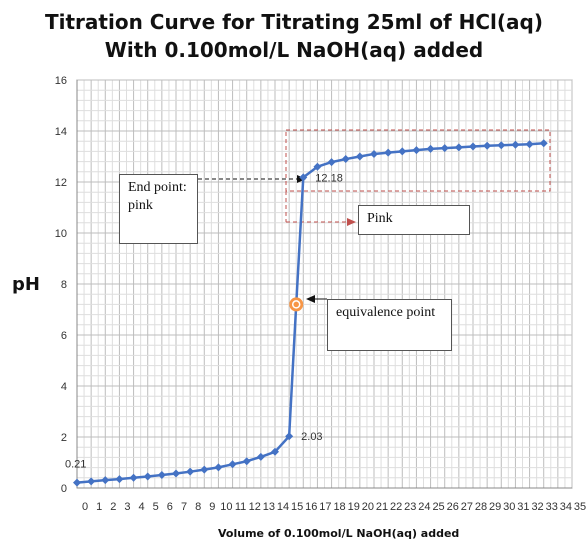 This screenshot has height=550, width=588. What do you see at coordinates (339, 533) in the screenshot?
I see `x-axis-title: Volume of 0.100mol/L NaOH(aq) added` at bounding box center [339, 533].